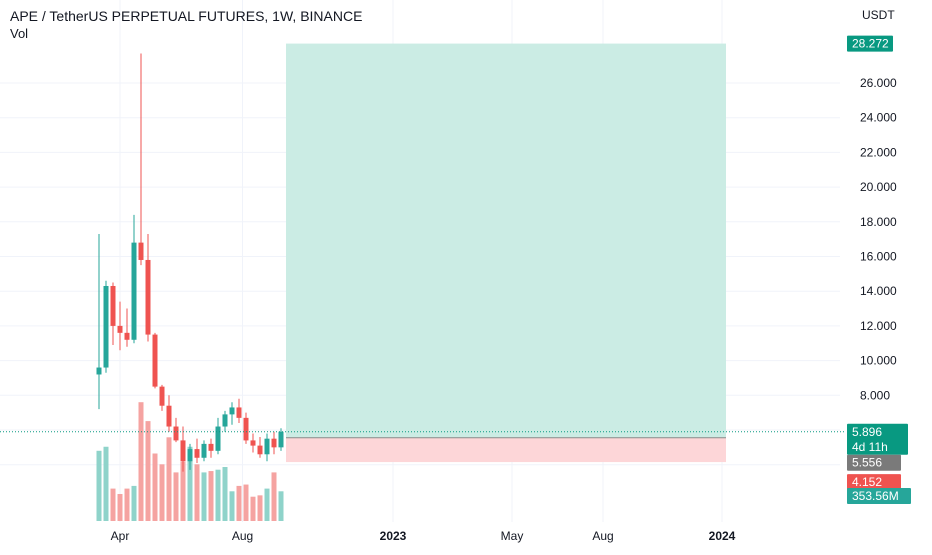  Describe the element at coordinates (878, 187) in the screenshot. I see `y-tick-label: 20.000` at that location.